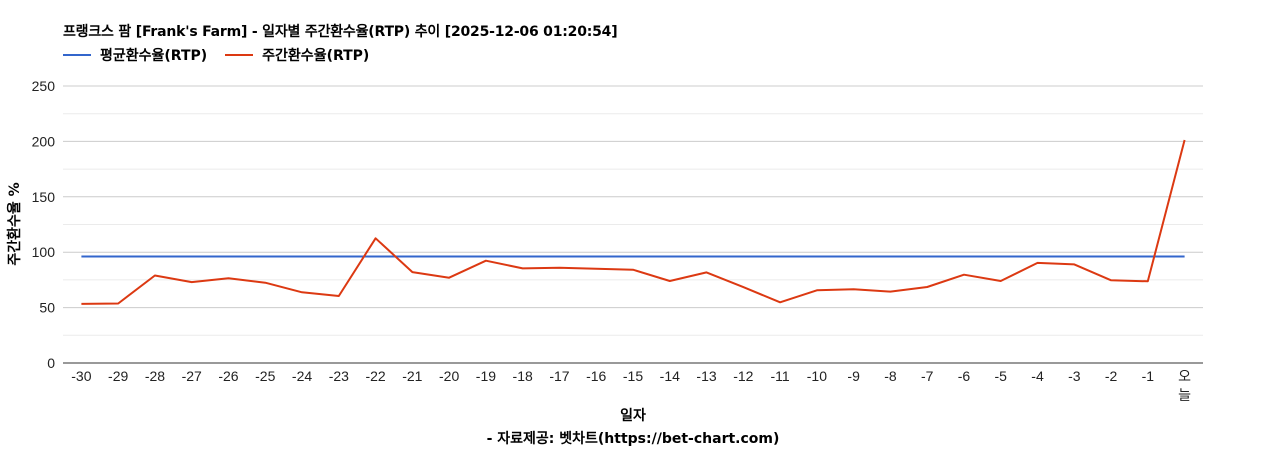  What do you see at coordinates (339, 376) in the screenshot?
I see `x-tick-label: -23` at bounding box center [339, 376].